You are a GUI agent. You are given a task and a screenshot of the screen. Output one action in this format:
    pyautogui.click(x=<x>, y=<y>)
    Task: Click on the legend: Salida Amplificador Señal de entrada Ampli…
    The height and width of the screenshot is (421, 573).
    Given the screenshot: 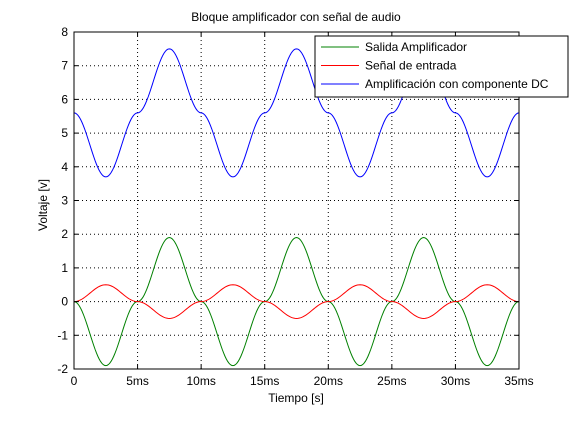 What is the action you would take?
    pyautogui.click(x=441, y=66)
    